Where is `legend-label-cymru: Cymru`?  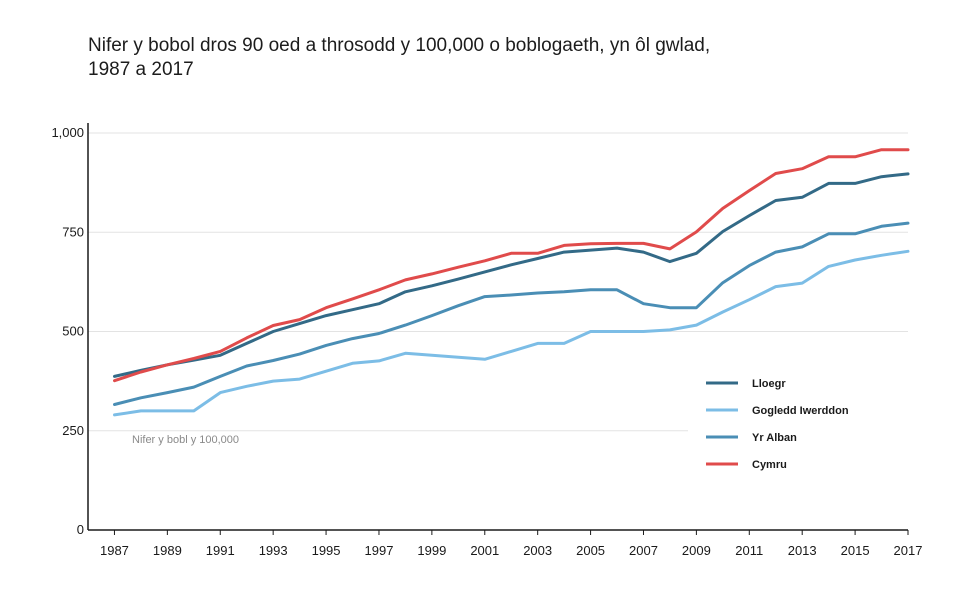
legend-label-cymru: Cymru is located at coordinates (769, 465).